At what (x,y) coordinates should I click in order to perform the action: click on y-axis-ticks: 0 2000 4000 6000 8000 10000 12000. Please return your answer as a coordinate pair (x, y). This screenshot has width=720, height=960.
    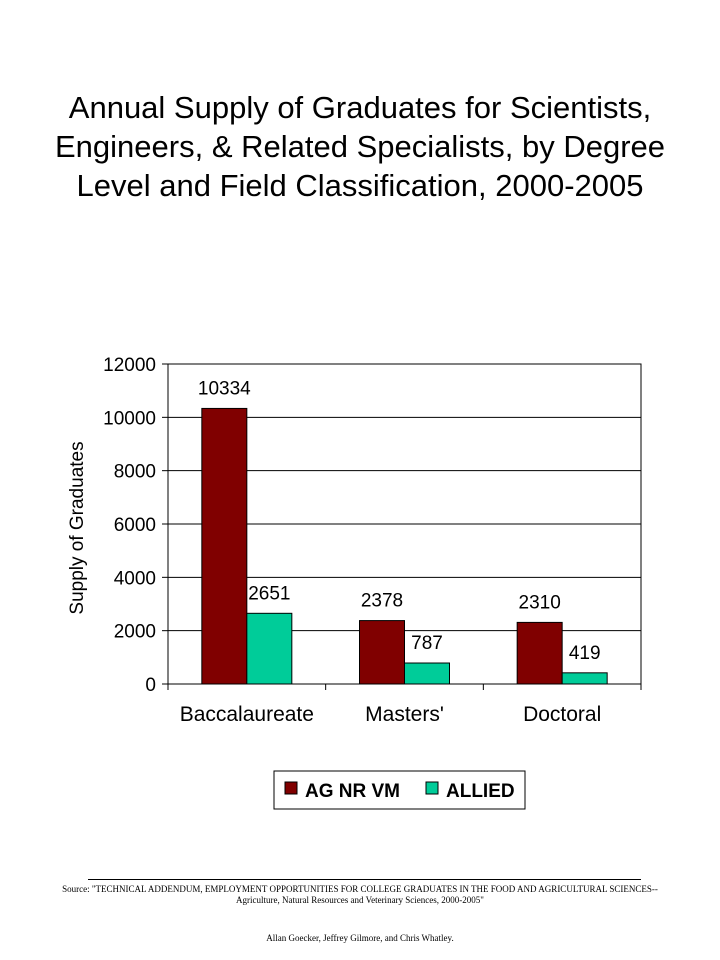
    Looking at the image, I should click on (135, 525).